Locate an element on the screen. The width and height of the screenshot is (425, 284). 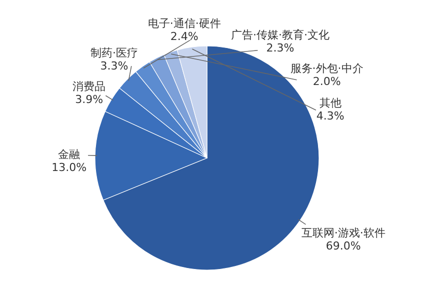
slice-label: 金融 is located at coordinates (69, 155).